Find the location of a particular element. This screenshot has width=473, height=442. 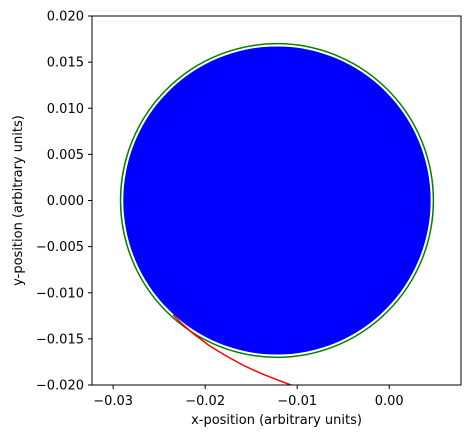

x-tick-label: −0.03 is located at coordinates (113, 401).